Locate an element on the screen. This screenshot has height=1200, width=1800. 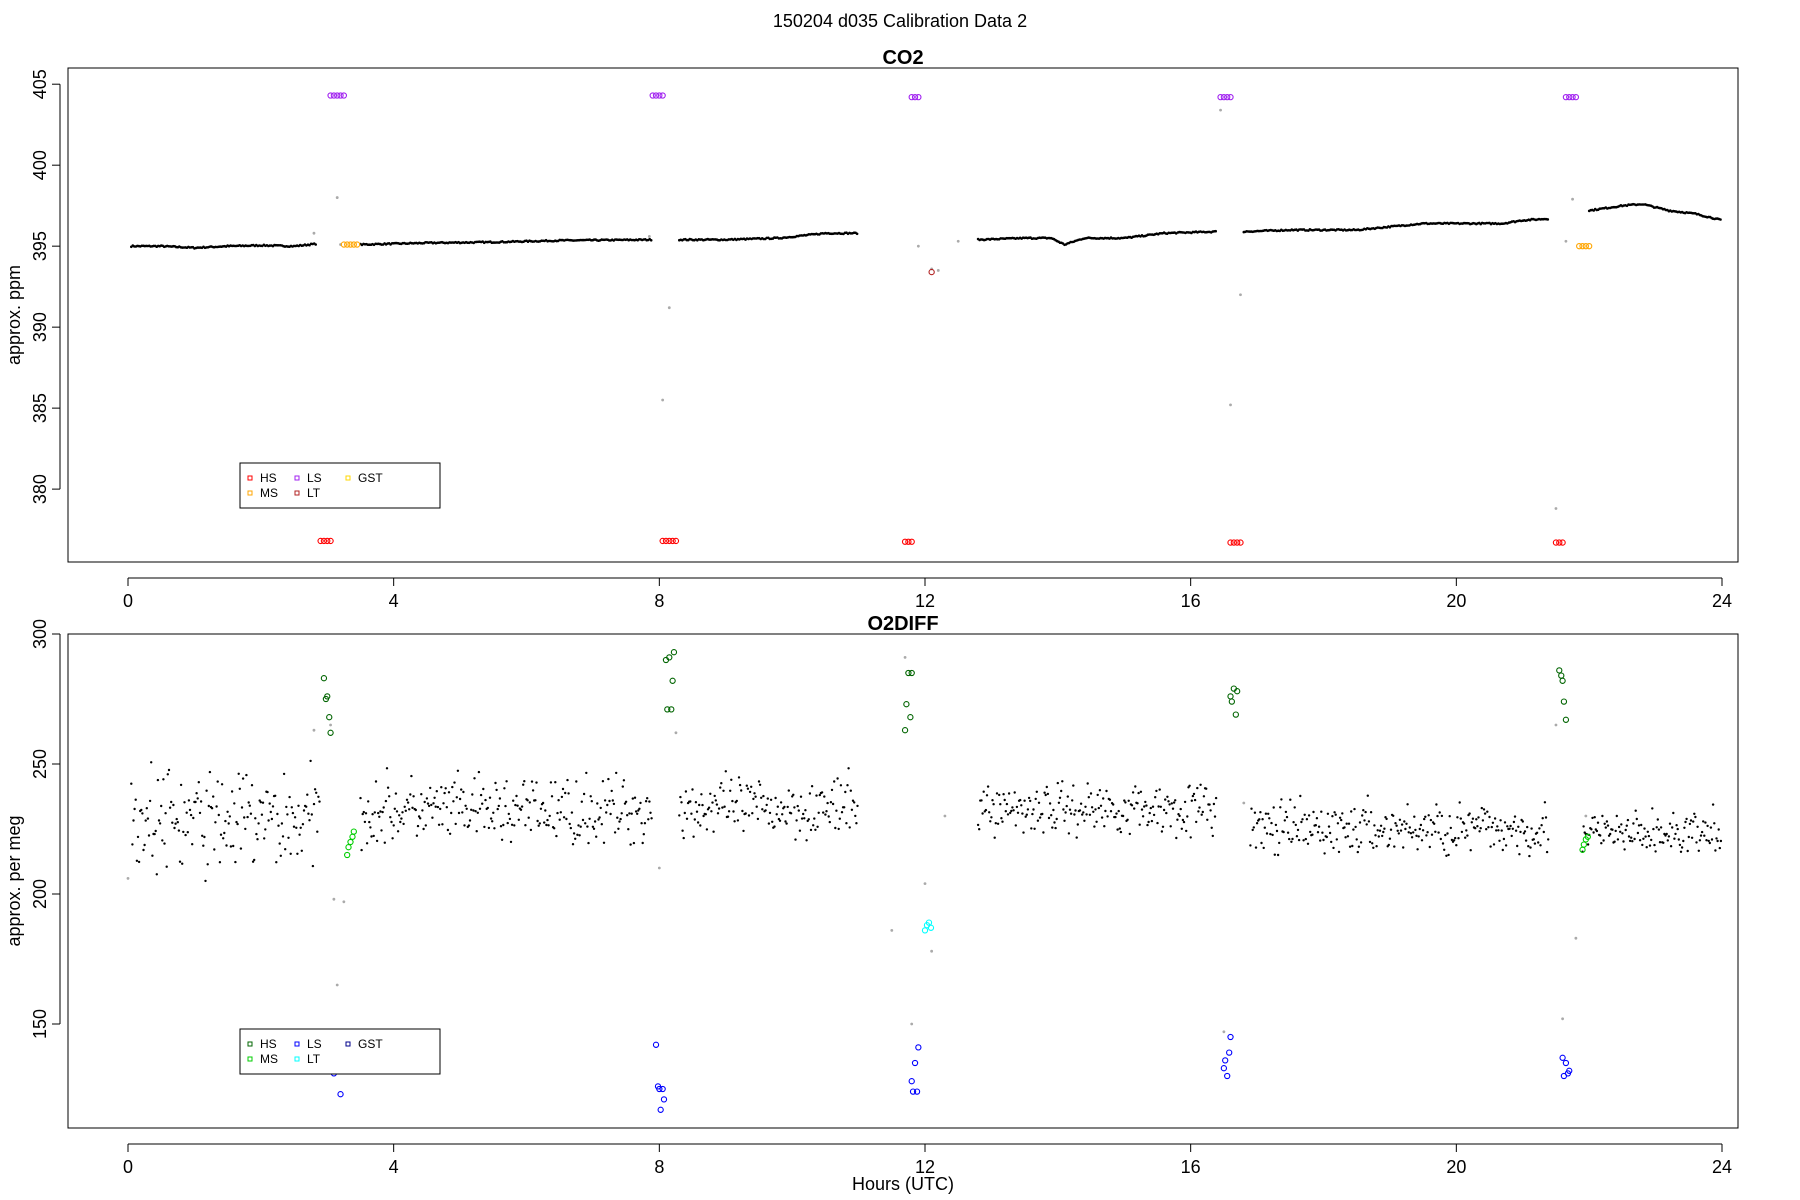
gray-point is located at coordinates (905, 657).